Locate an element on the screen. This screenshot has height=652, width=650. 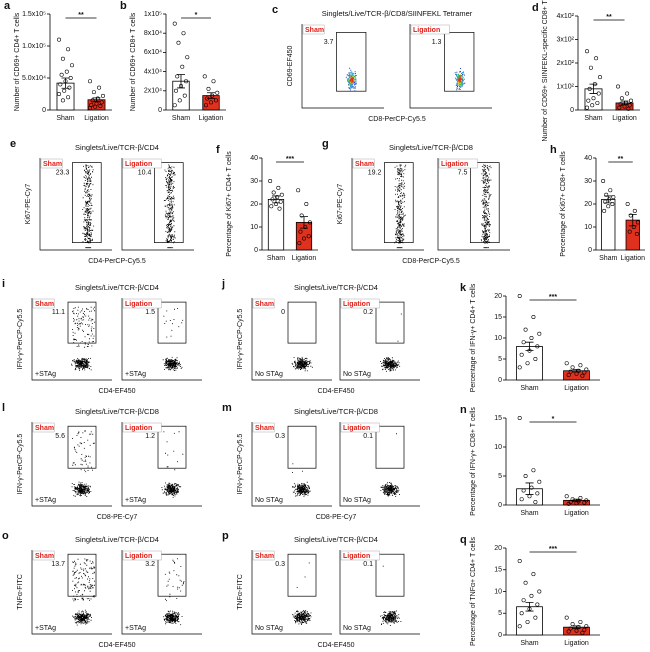
significance-label: *** is located at coordinates (290, 159).